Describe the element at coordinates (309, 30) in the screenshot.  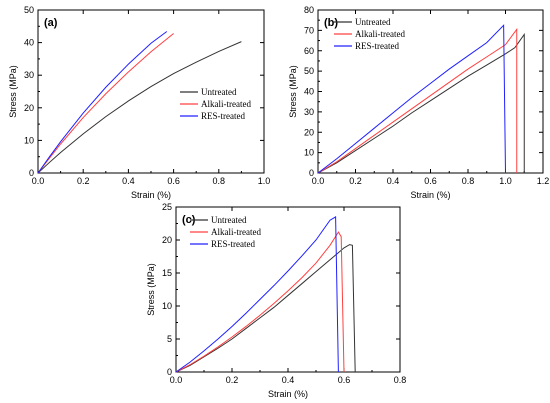
I see `y-tick-label: 70` at that location.